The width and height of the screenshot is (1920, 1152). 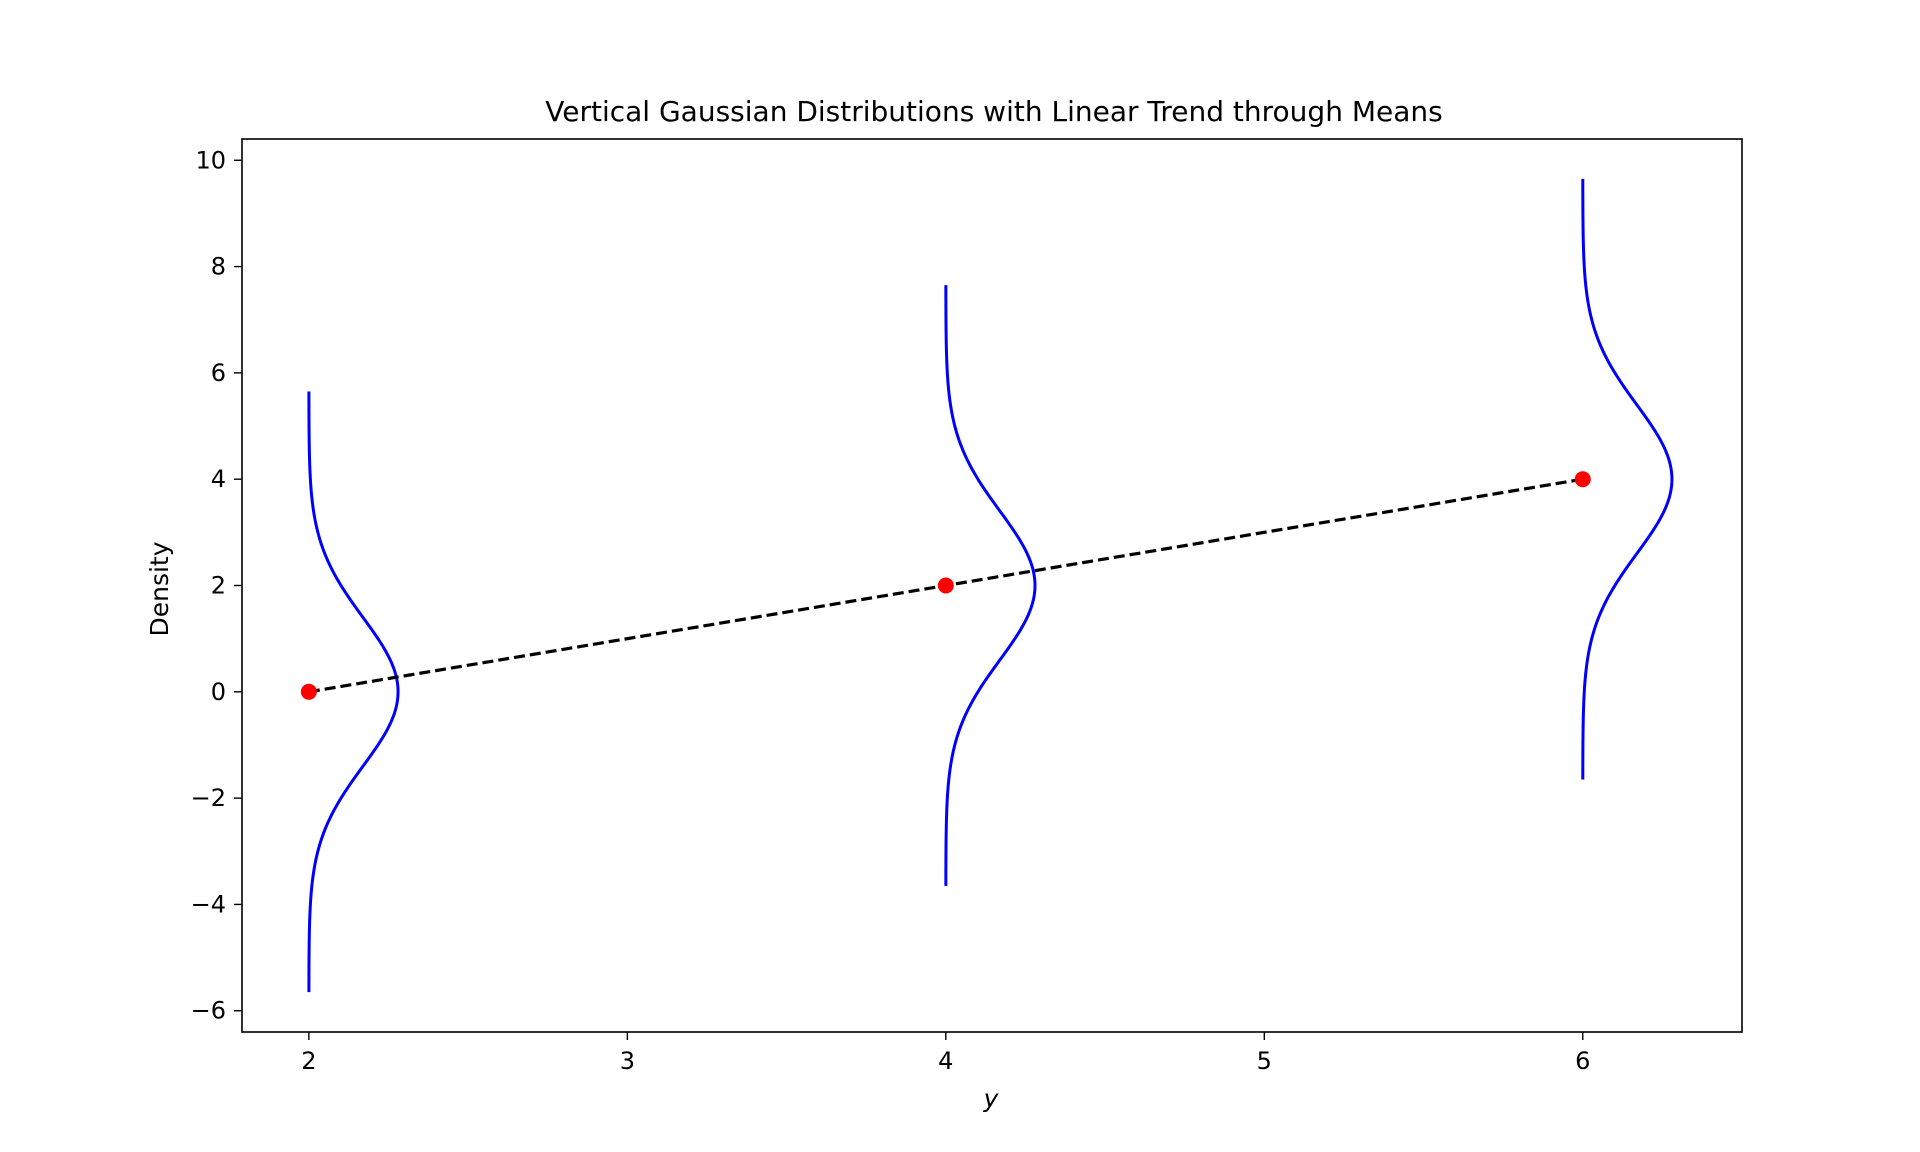 I want to click on y-tick-label: 10, so click(x=210, y=160).